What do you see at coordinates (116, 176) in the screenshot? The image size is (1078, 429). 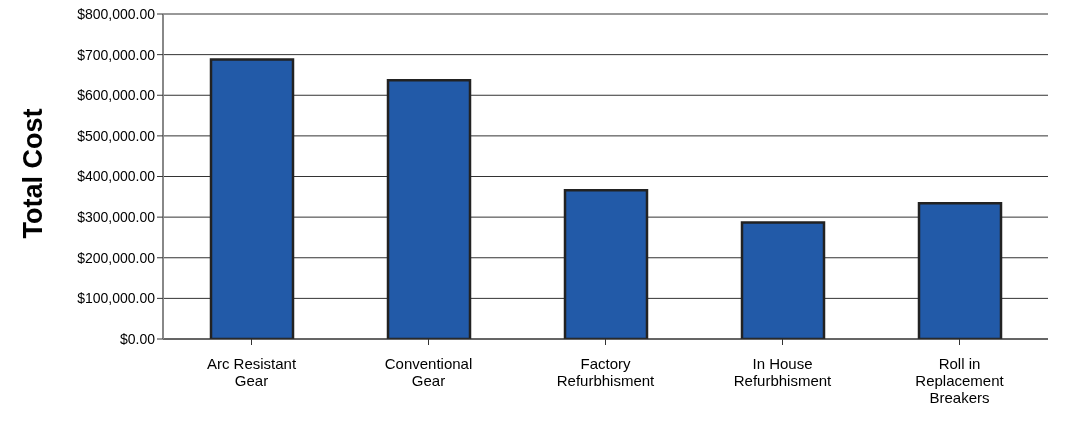 I see `y-tick-label: $400,000.00` at bounding box center [116, 176].